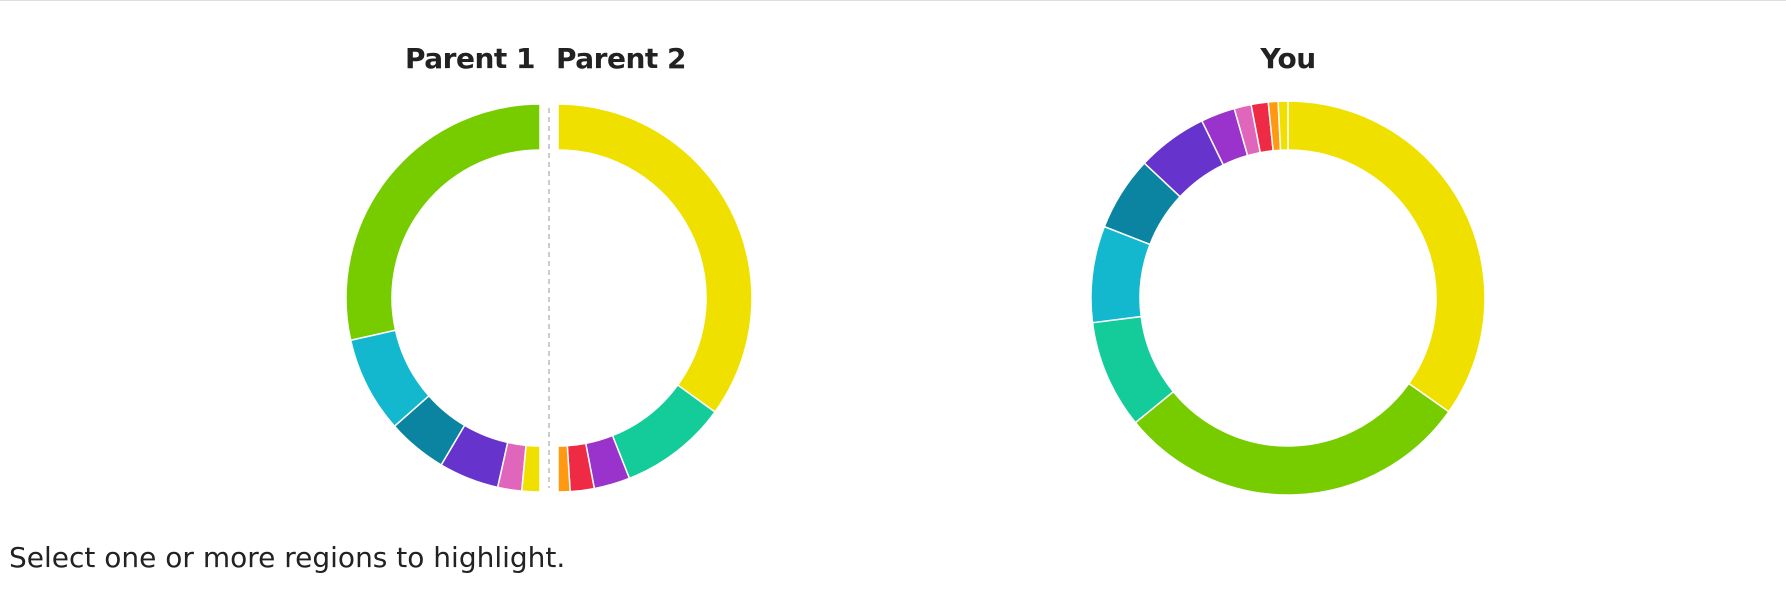 Image resolution: width=1786 pixels, height=594 pixels. Describe the element at coordinates (287, 557) in the screenshot. I see `instructions: Select one or more regions to highlight.` at that location.